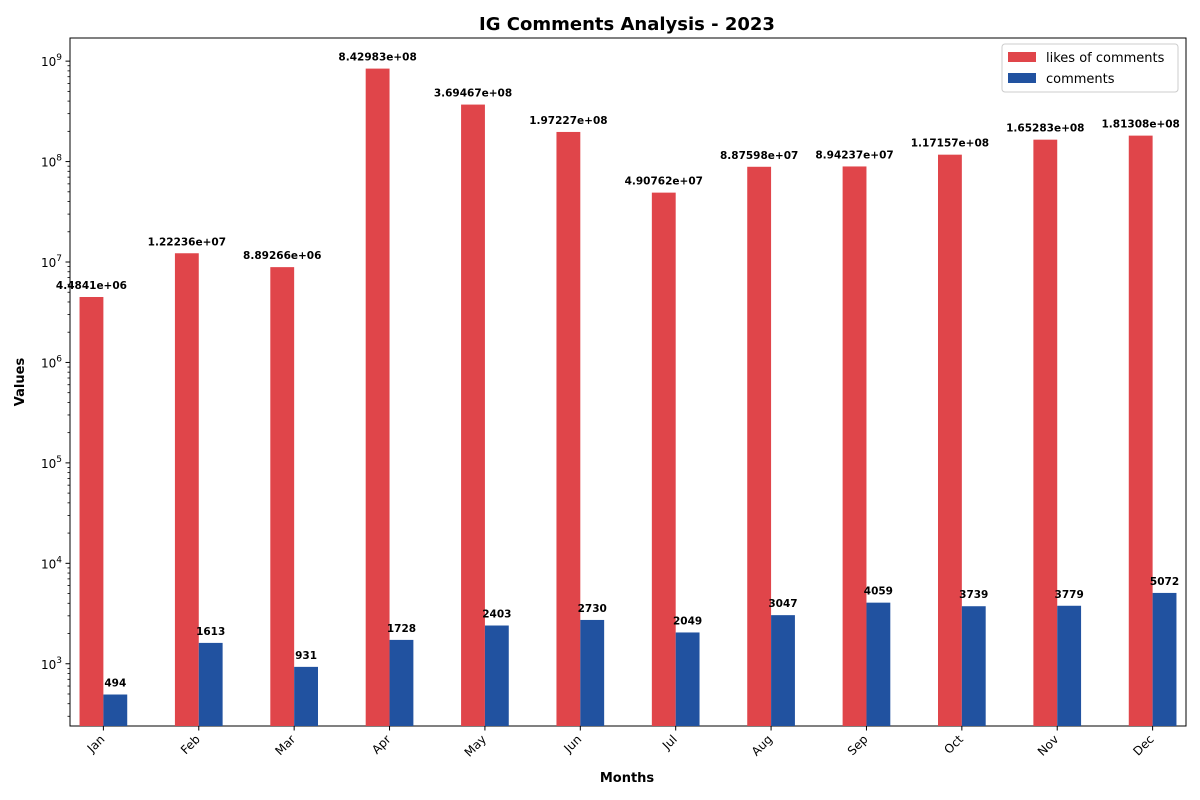  What do you see at coordinates (1045, 129) in the screenshot?
I see `data-label-likes: 1.65283e+08` at bounding box center [1045, 129].